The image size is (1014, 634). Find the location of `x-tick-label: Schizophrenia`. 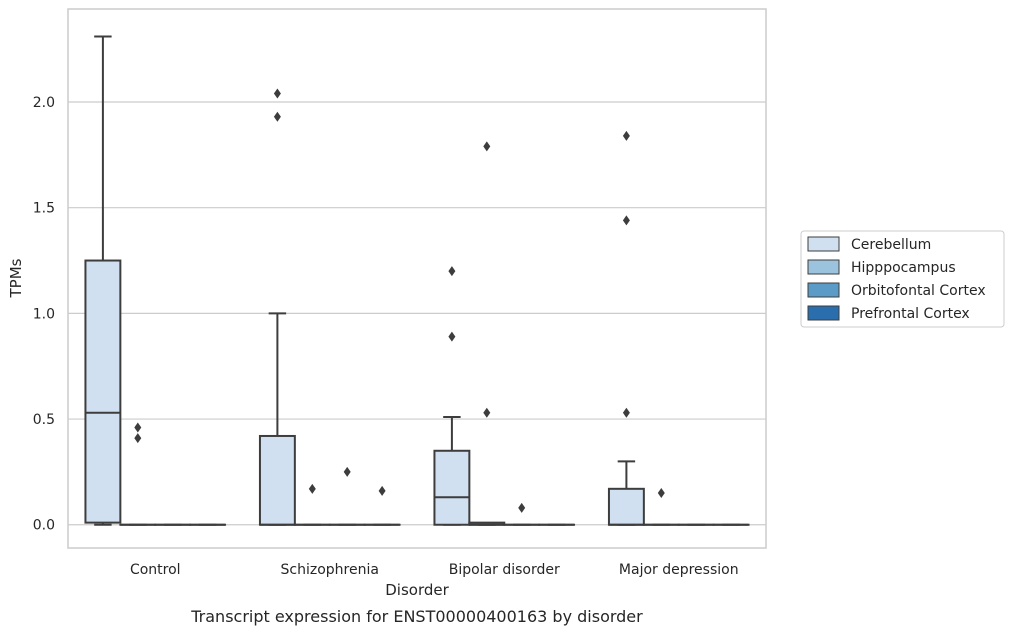

x-tick-label: Schizophrenia is located at coordinates (330, 570).